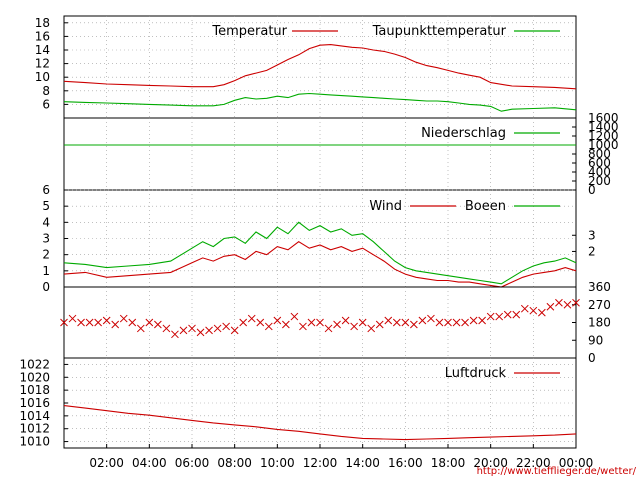  Describe the element at coordinates (533, 463) in the screenshot. I see `x-tick-label: 22:00` at that location.